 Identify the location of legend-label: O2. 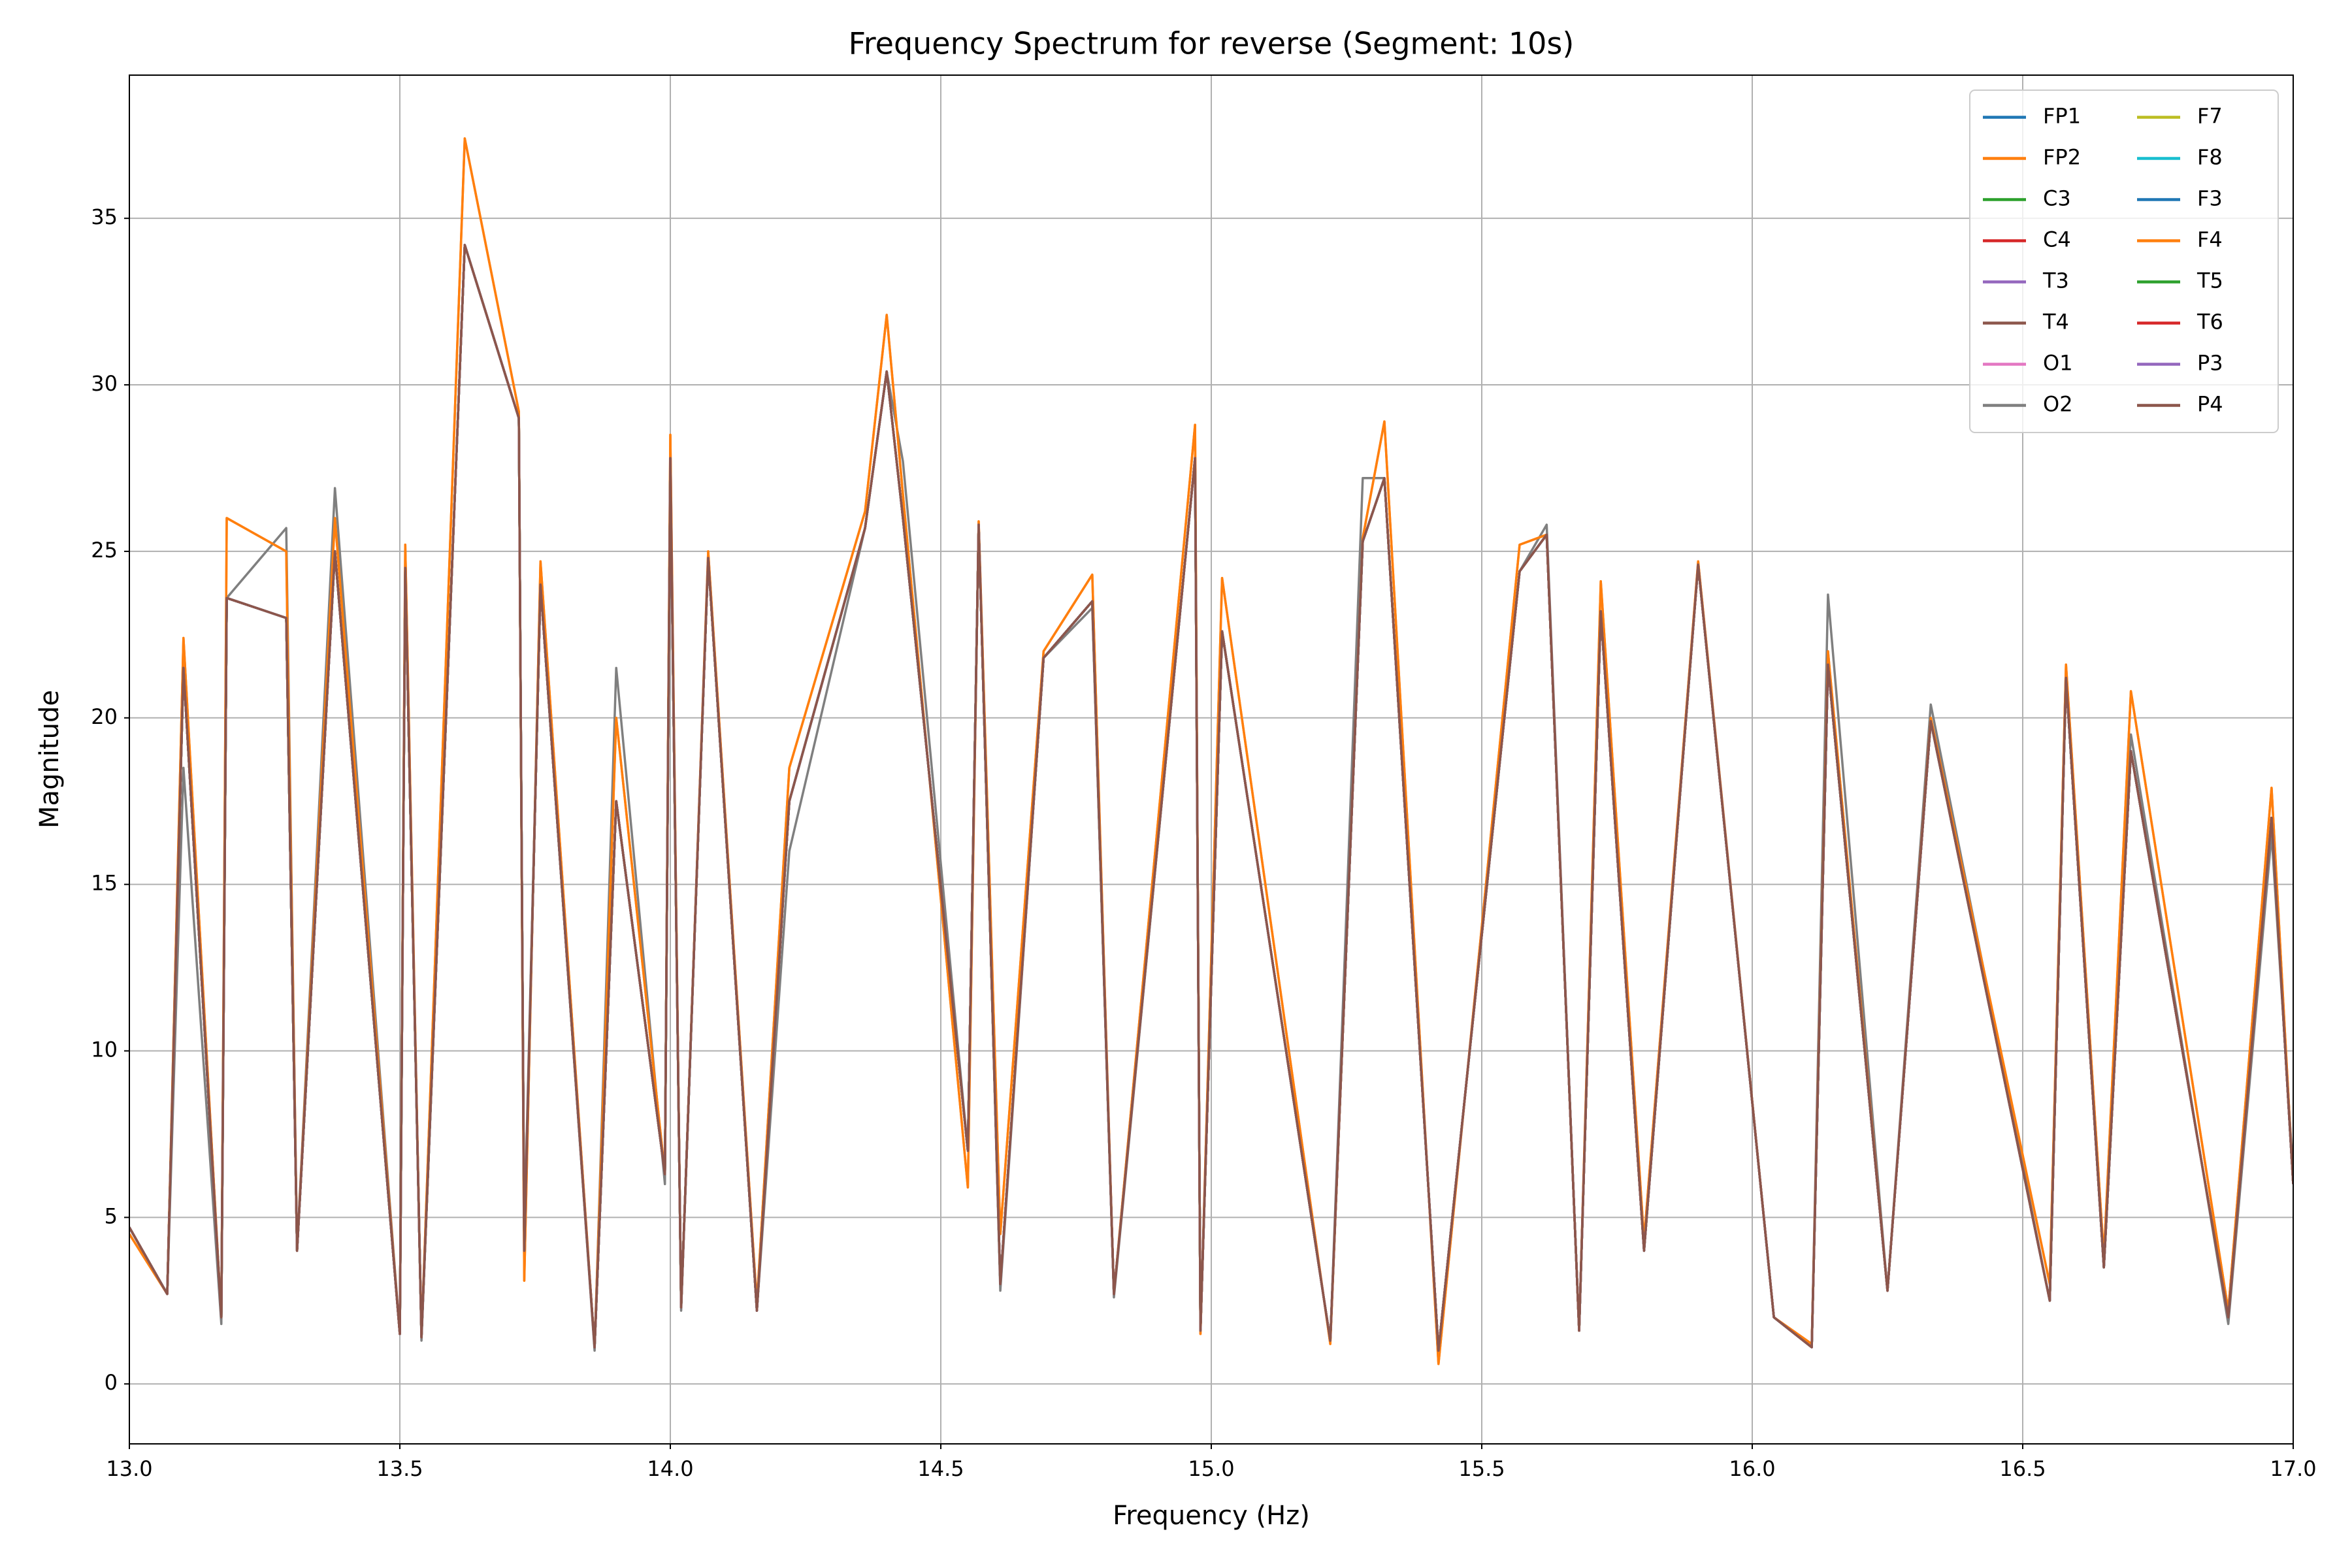
(2058, 404).